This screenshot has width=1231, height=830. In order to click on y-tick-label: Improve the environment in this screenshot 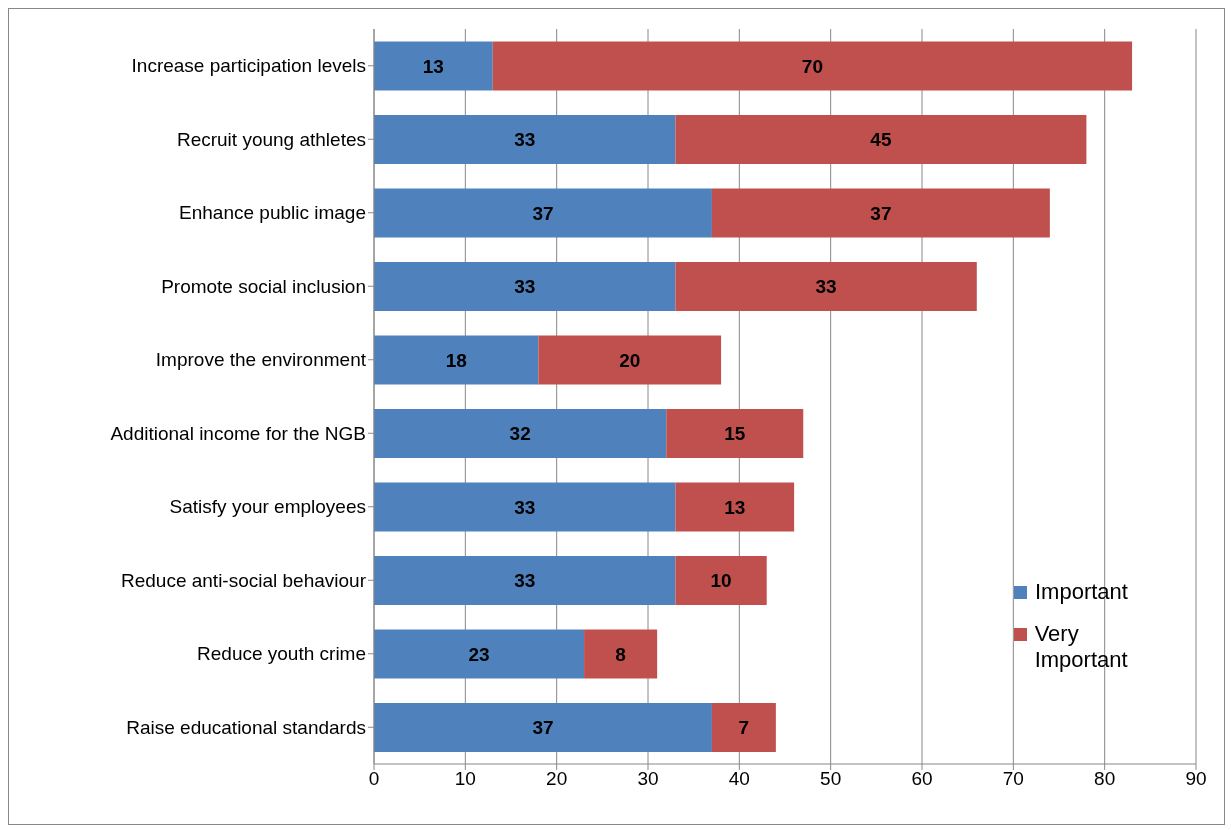, I will do `click(261, 360)`.